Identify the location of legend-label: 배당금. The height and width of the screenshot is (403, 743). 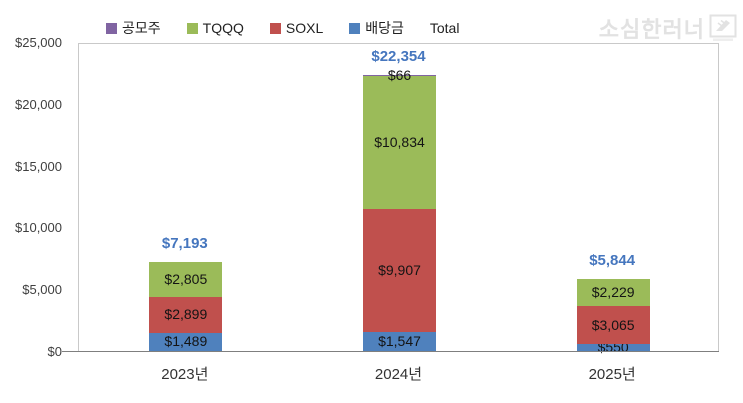
(384, 28).